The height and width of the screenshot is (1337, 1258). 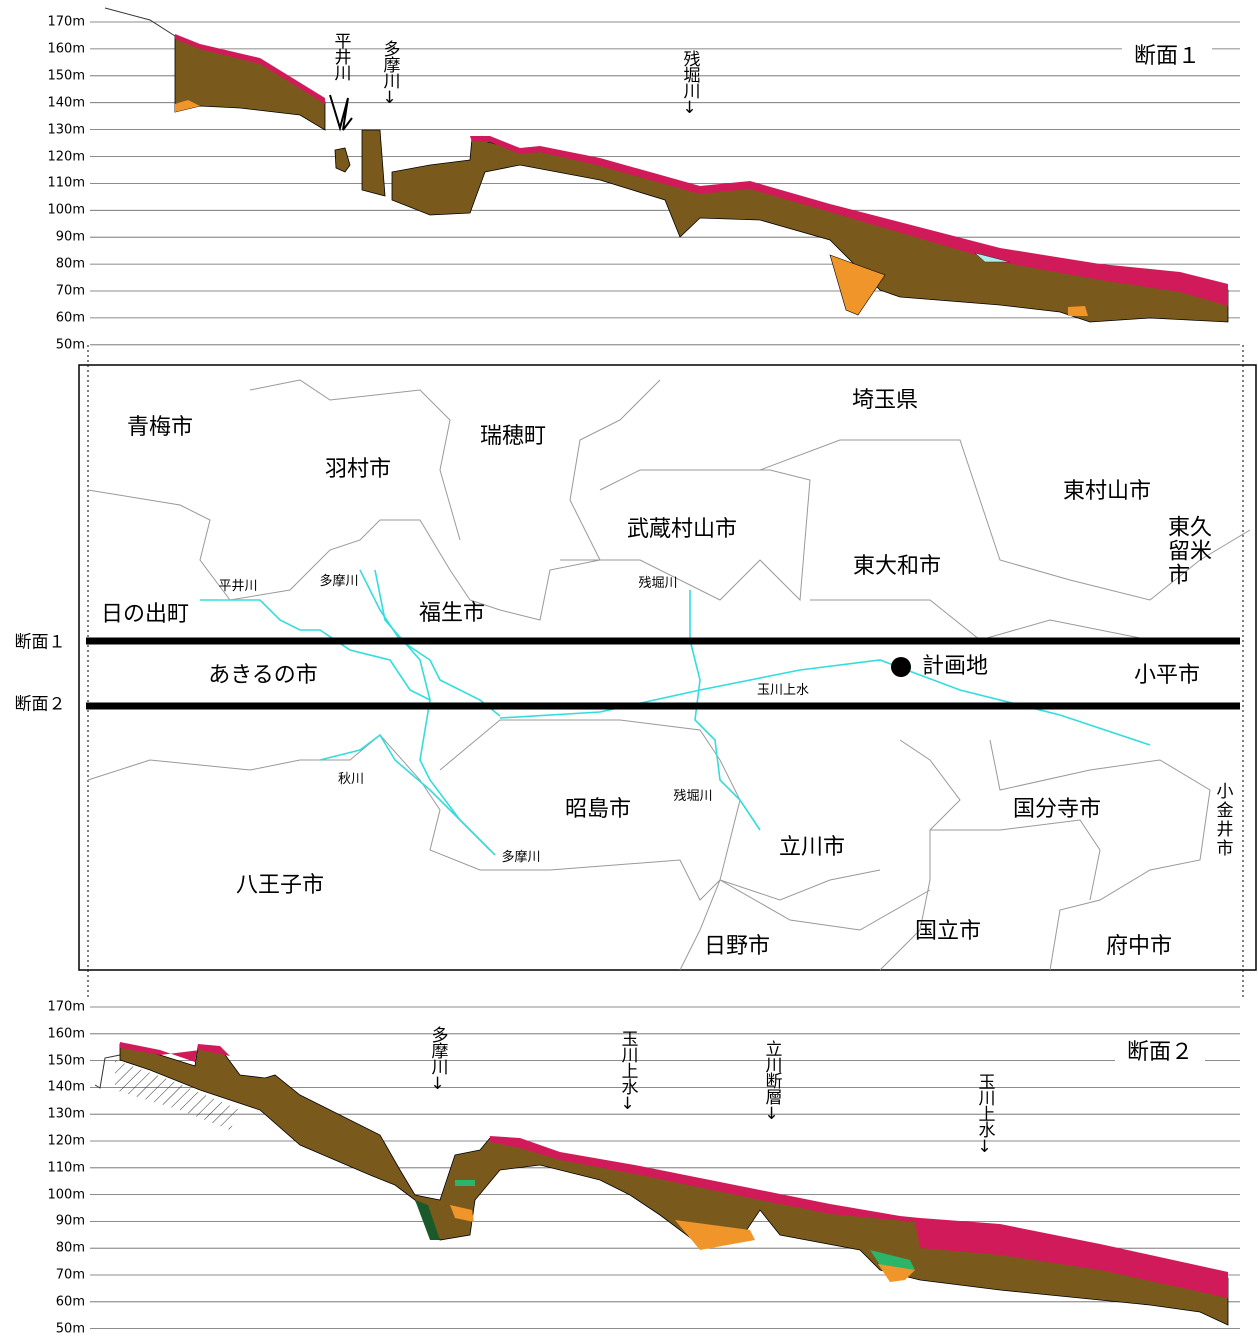 I want to click on section-label: 断面２, so click(x=40, y=704).